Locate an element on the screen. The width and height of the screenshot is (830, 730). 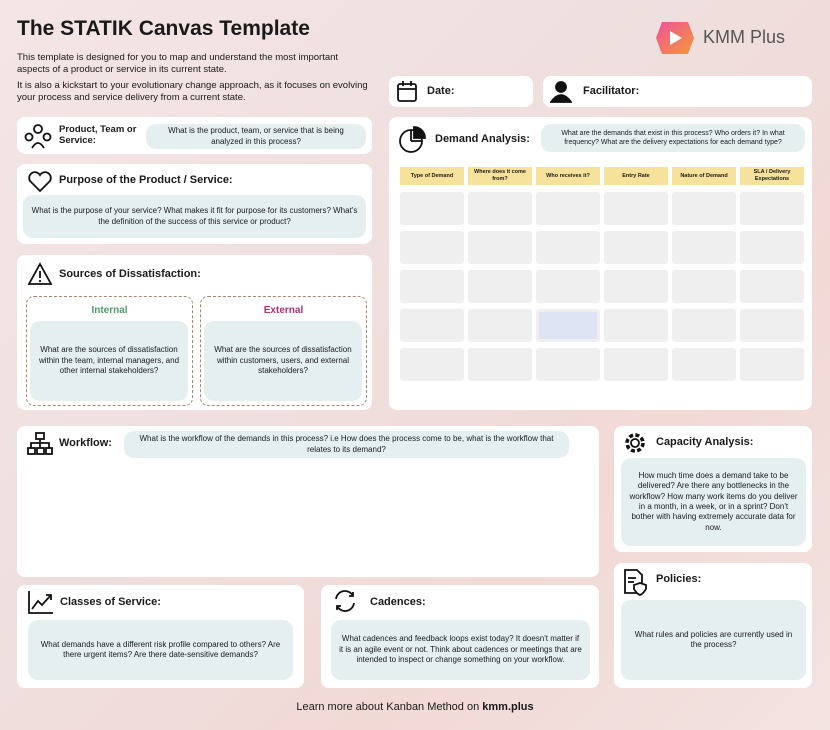
internal-title: Internal is located at coordinates (109, 310).